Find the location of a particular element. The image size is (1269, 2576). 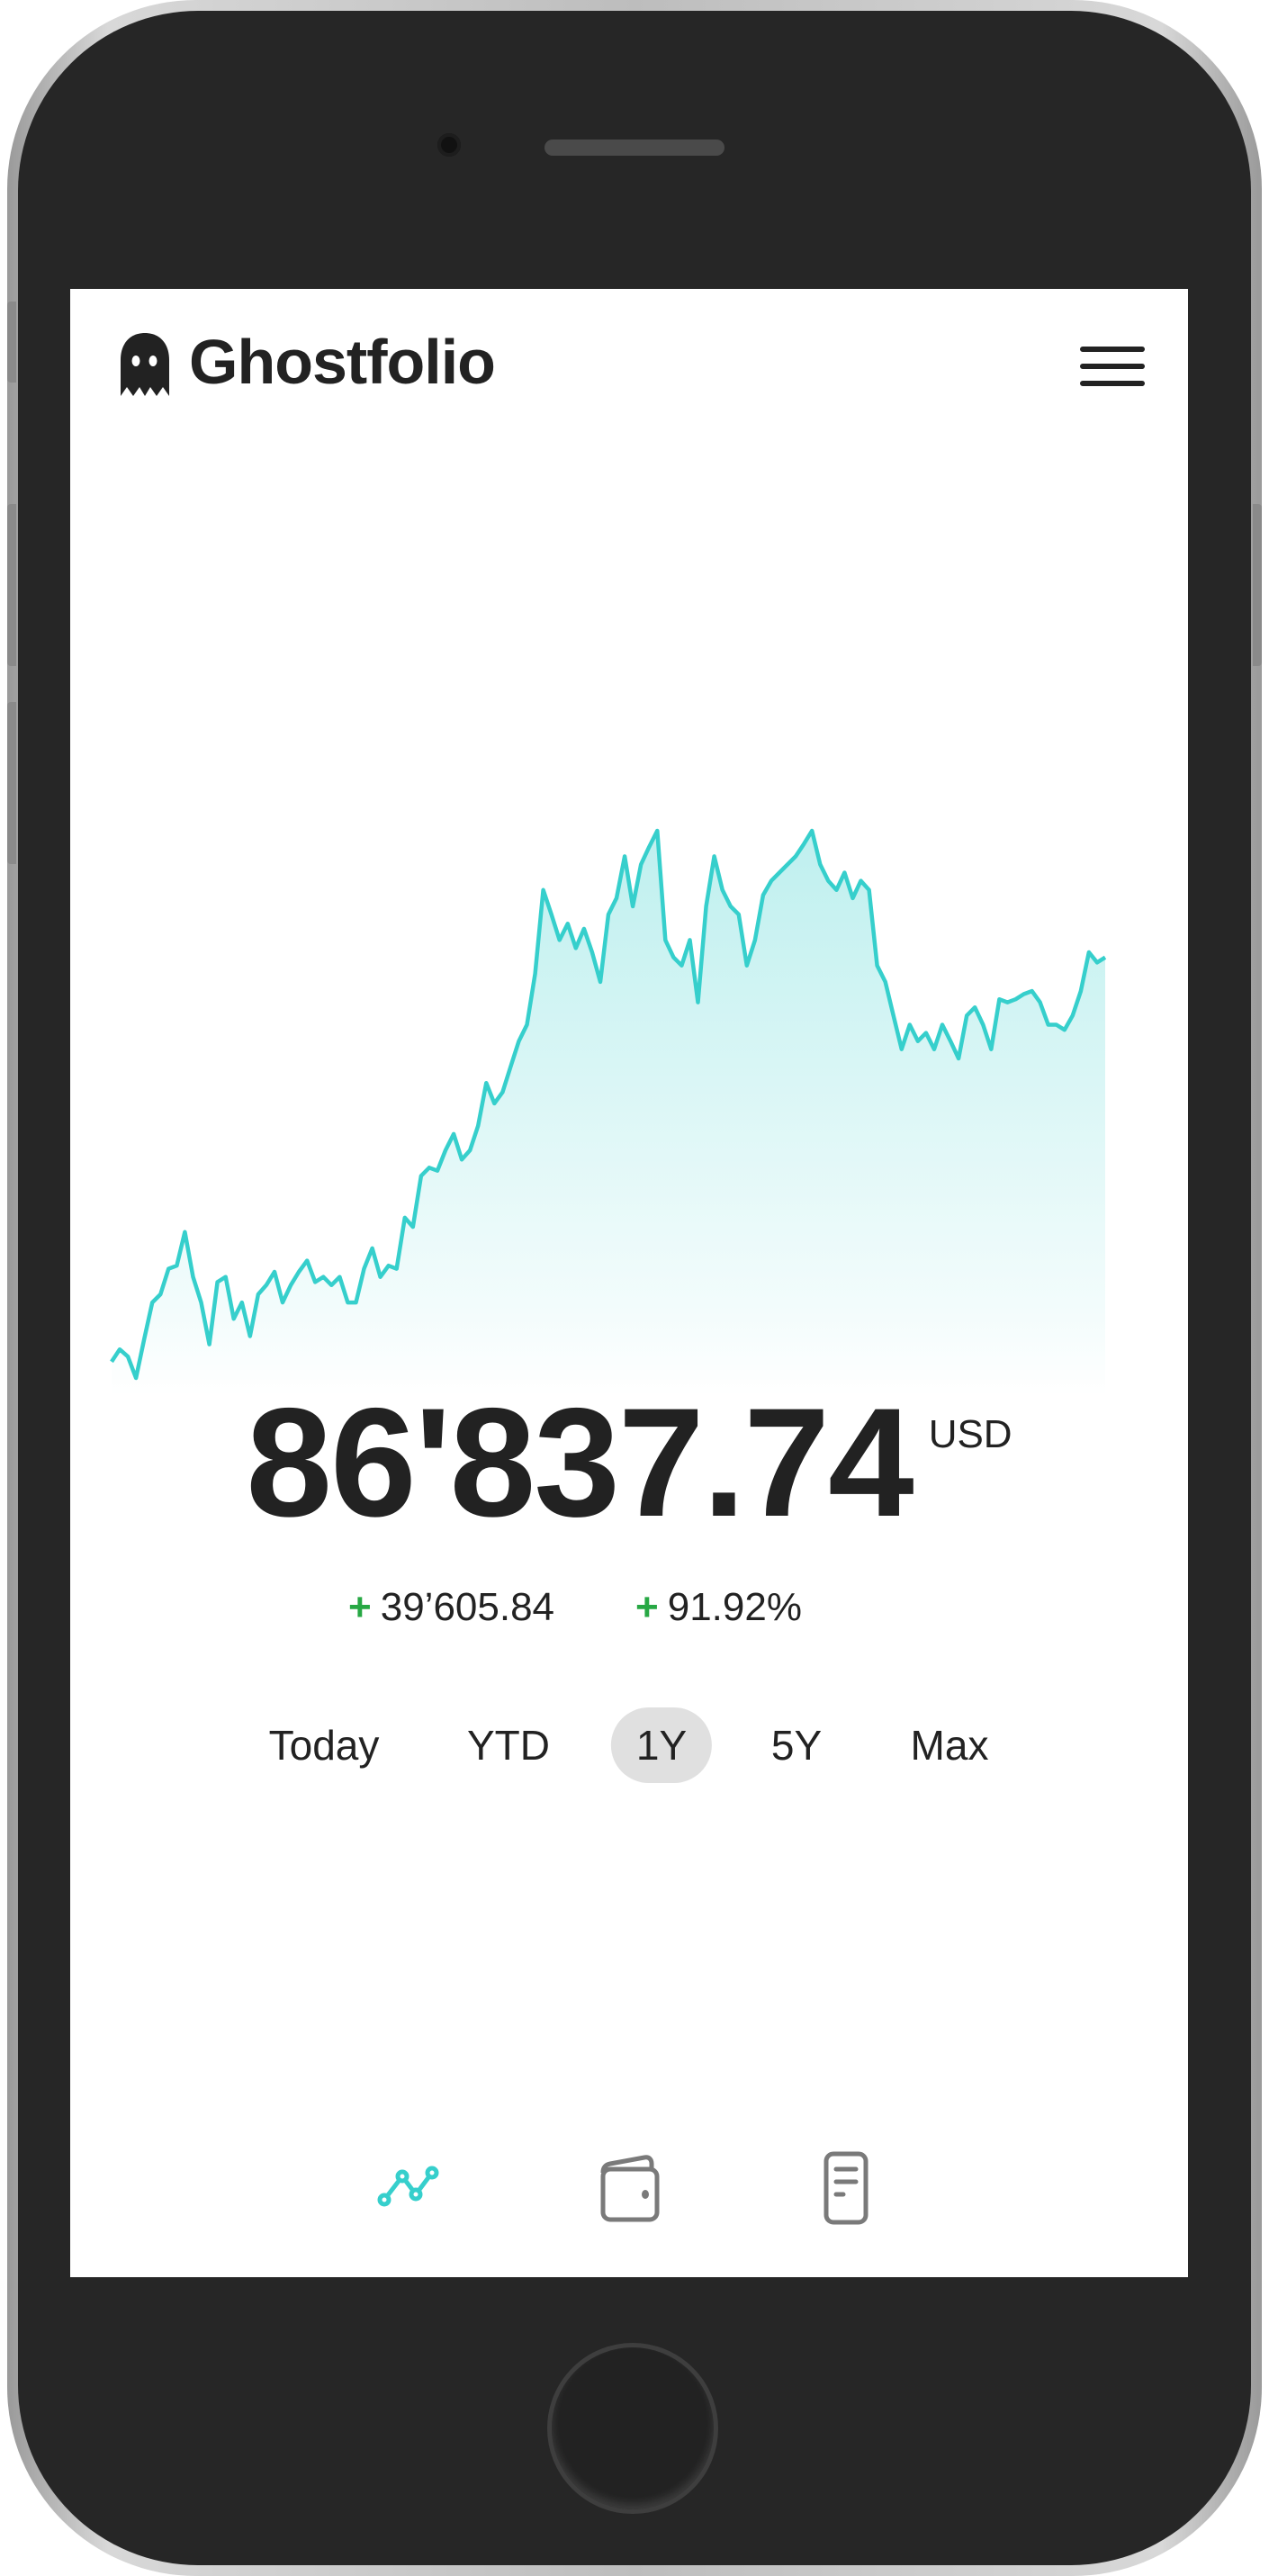

home-button is located at coordinates (633, 2428).